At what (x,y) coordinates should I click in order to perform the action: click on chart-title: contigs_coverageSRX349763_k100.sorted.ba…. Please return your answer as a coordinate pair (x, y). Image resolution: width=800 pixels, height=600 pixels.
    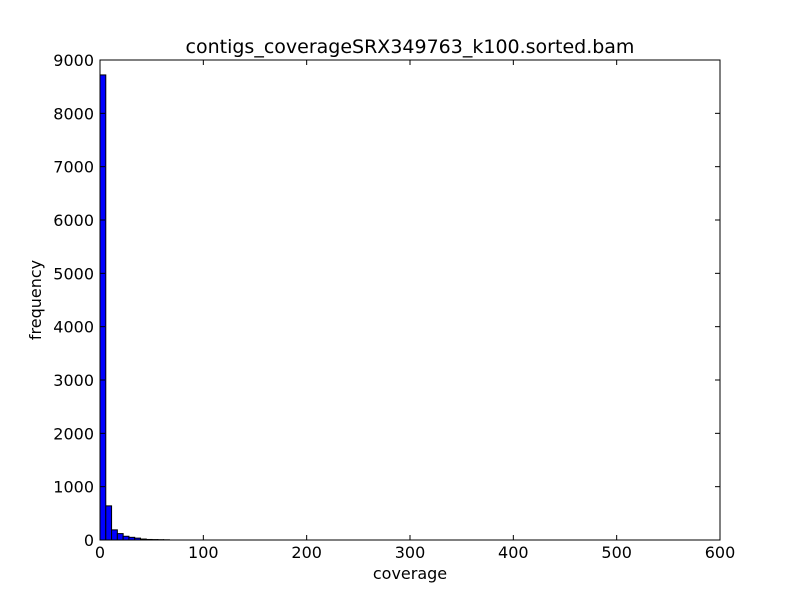
    Looking at the image, I should click on (410, 47).